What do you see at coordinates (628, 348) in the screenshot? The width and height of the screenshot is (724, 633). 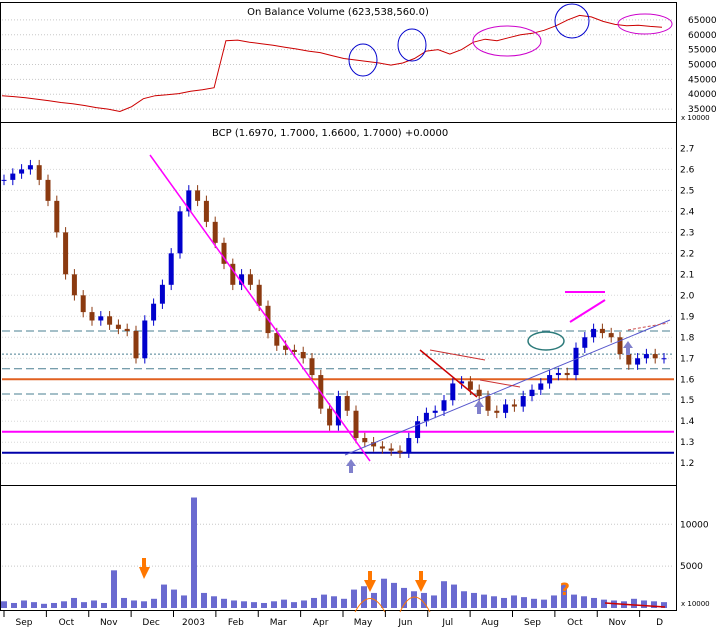 I see `up-arrow-icon` at bounding box center [628, 348].